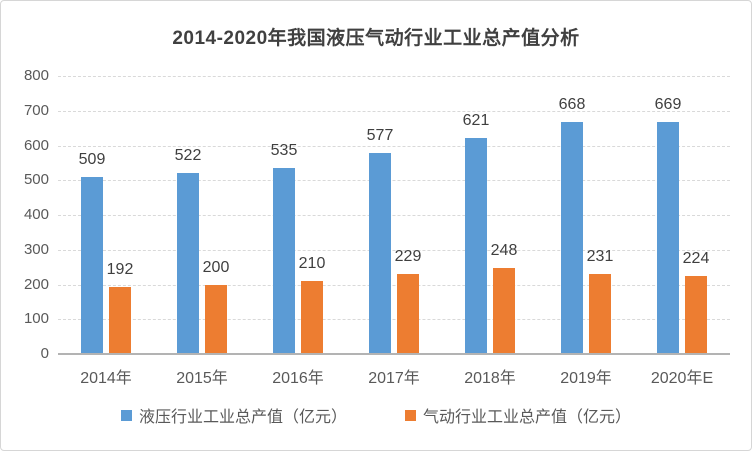  What do you see at coordinates (36, 284) in the screenshot?
I see `y-axis-tick-label: 200` at bounding box center [36, 284].